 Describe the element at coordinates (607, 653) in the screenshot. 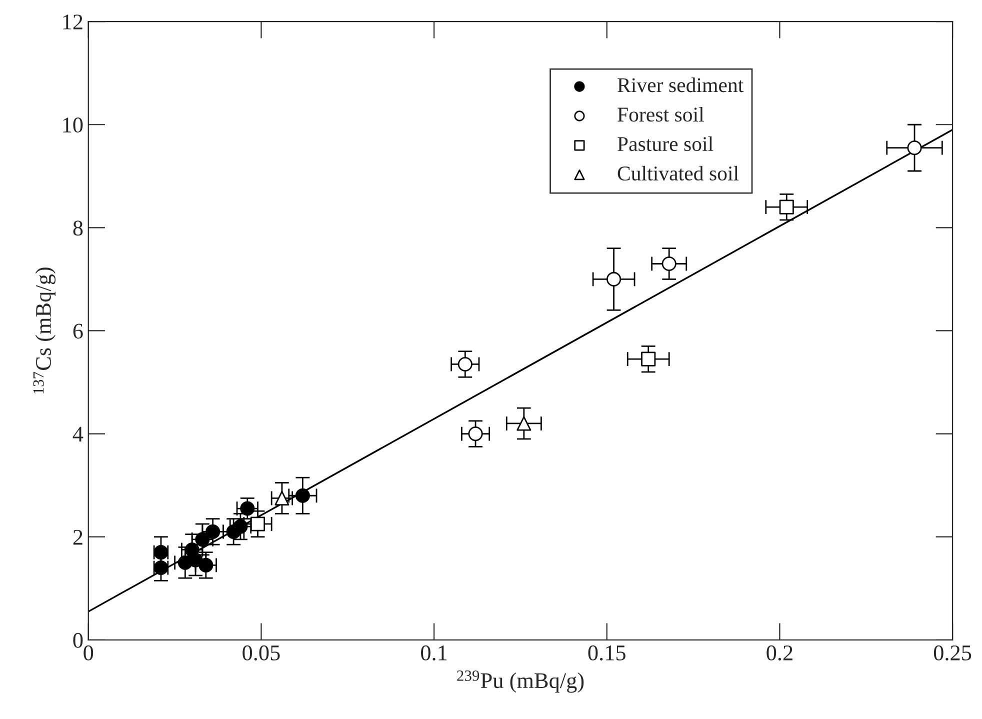

I see `x-tick-label: 0.15` at that location.